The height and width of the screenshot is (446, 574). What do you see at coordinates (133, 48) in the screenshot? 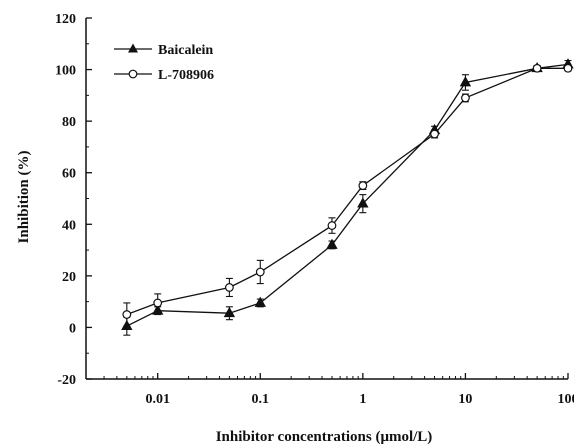
I see `legend-marker-triangle` at bounding box center [133, 48].